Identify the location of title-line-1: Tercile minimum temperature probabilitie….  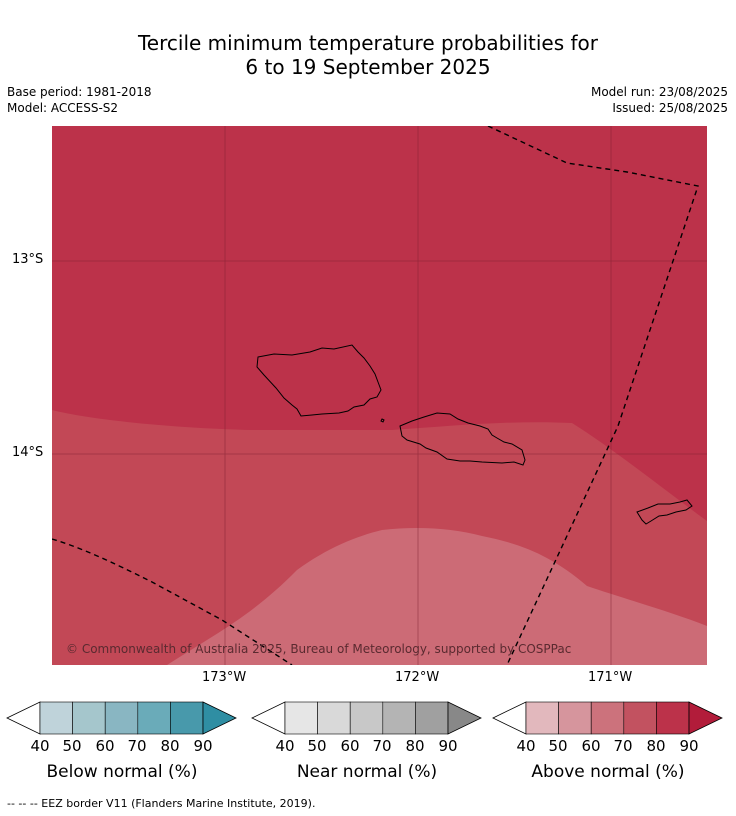
(368, 43).